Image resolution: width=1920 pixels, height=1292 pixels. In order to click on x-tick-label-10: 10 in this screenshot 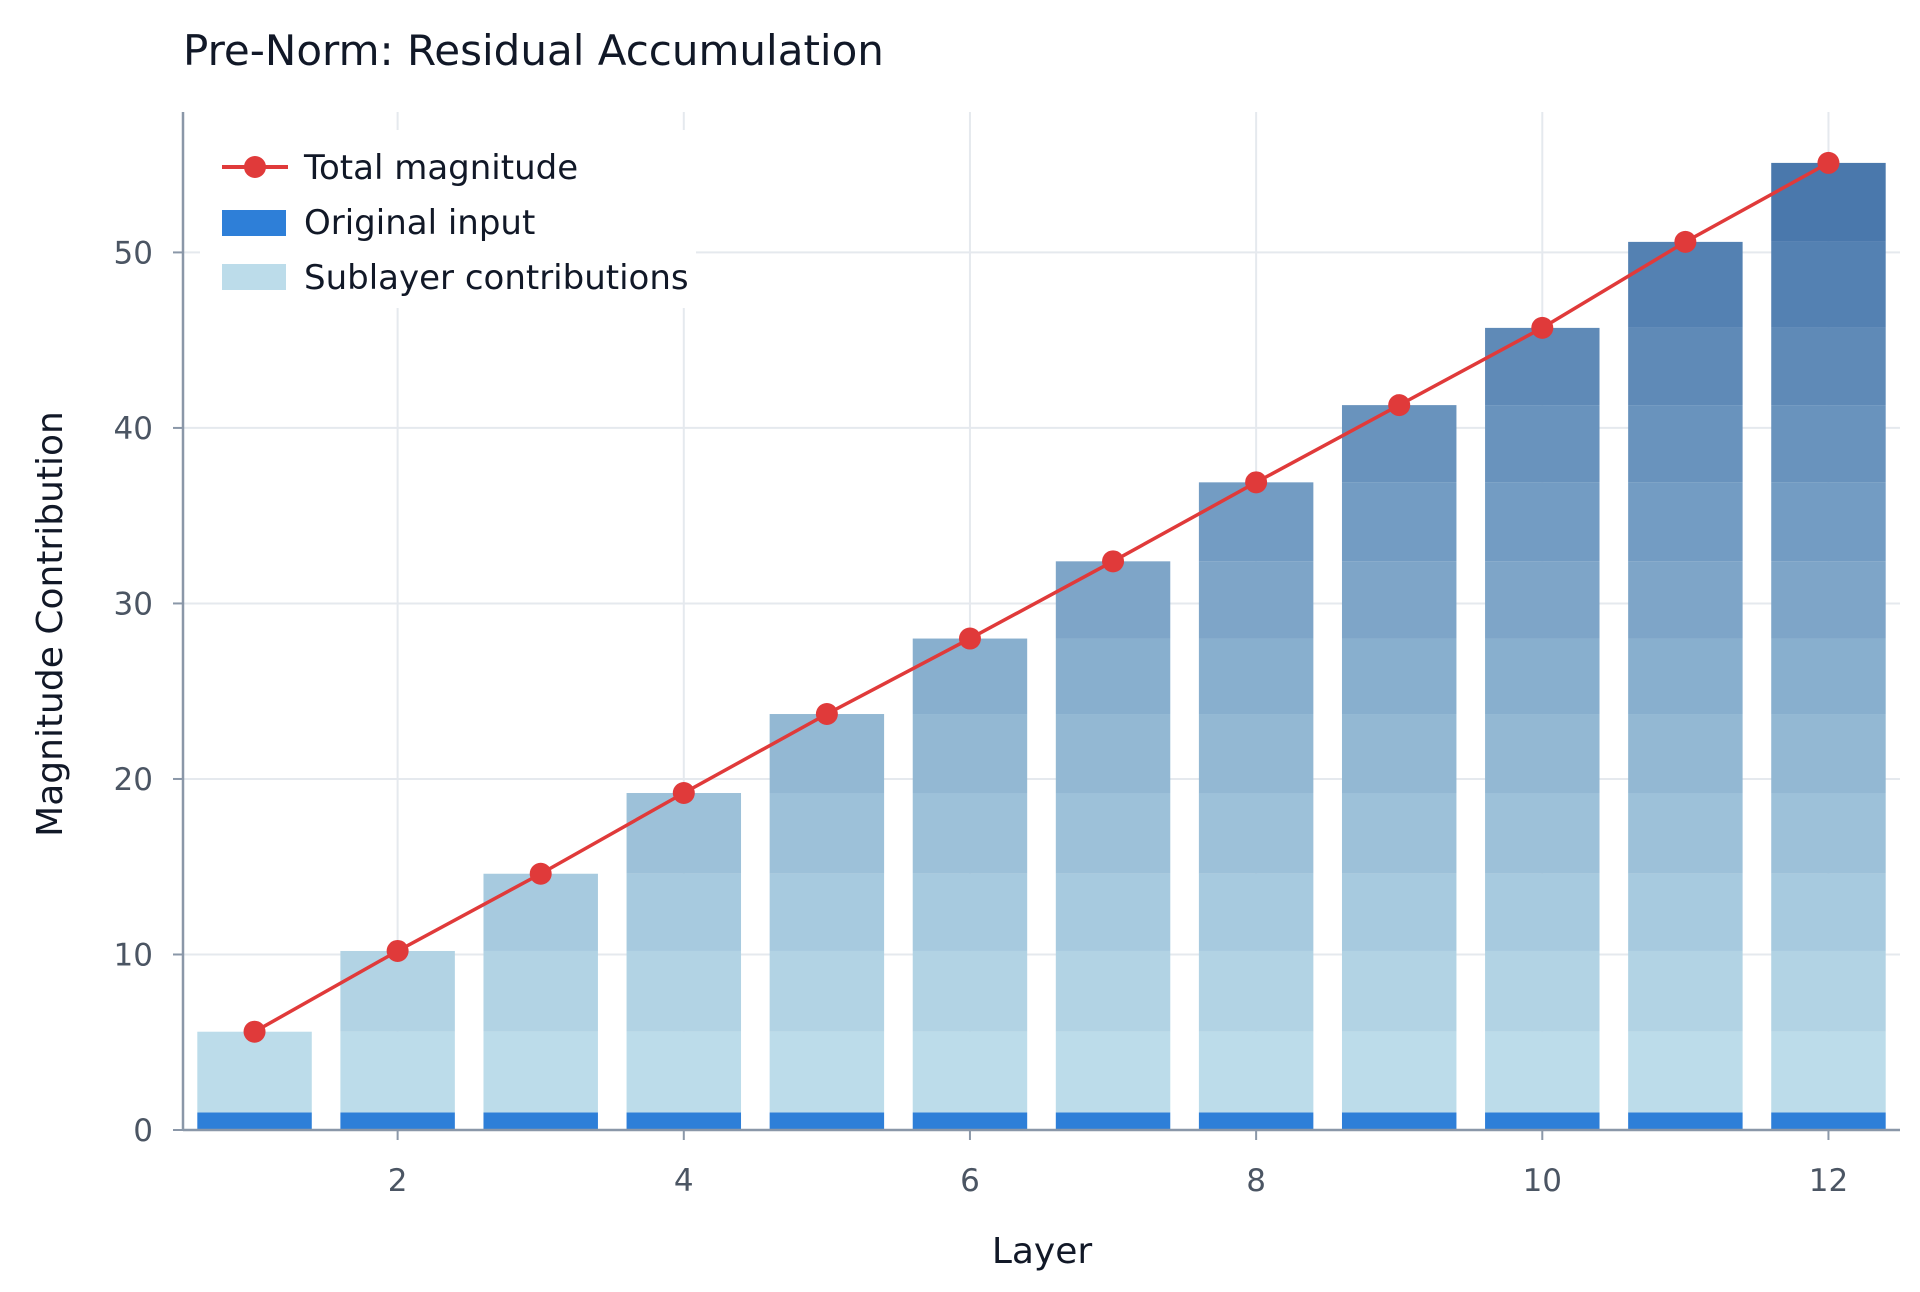, I will do `click(1542, 1181)`.